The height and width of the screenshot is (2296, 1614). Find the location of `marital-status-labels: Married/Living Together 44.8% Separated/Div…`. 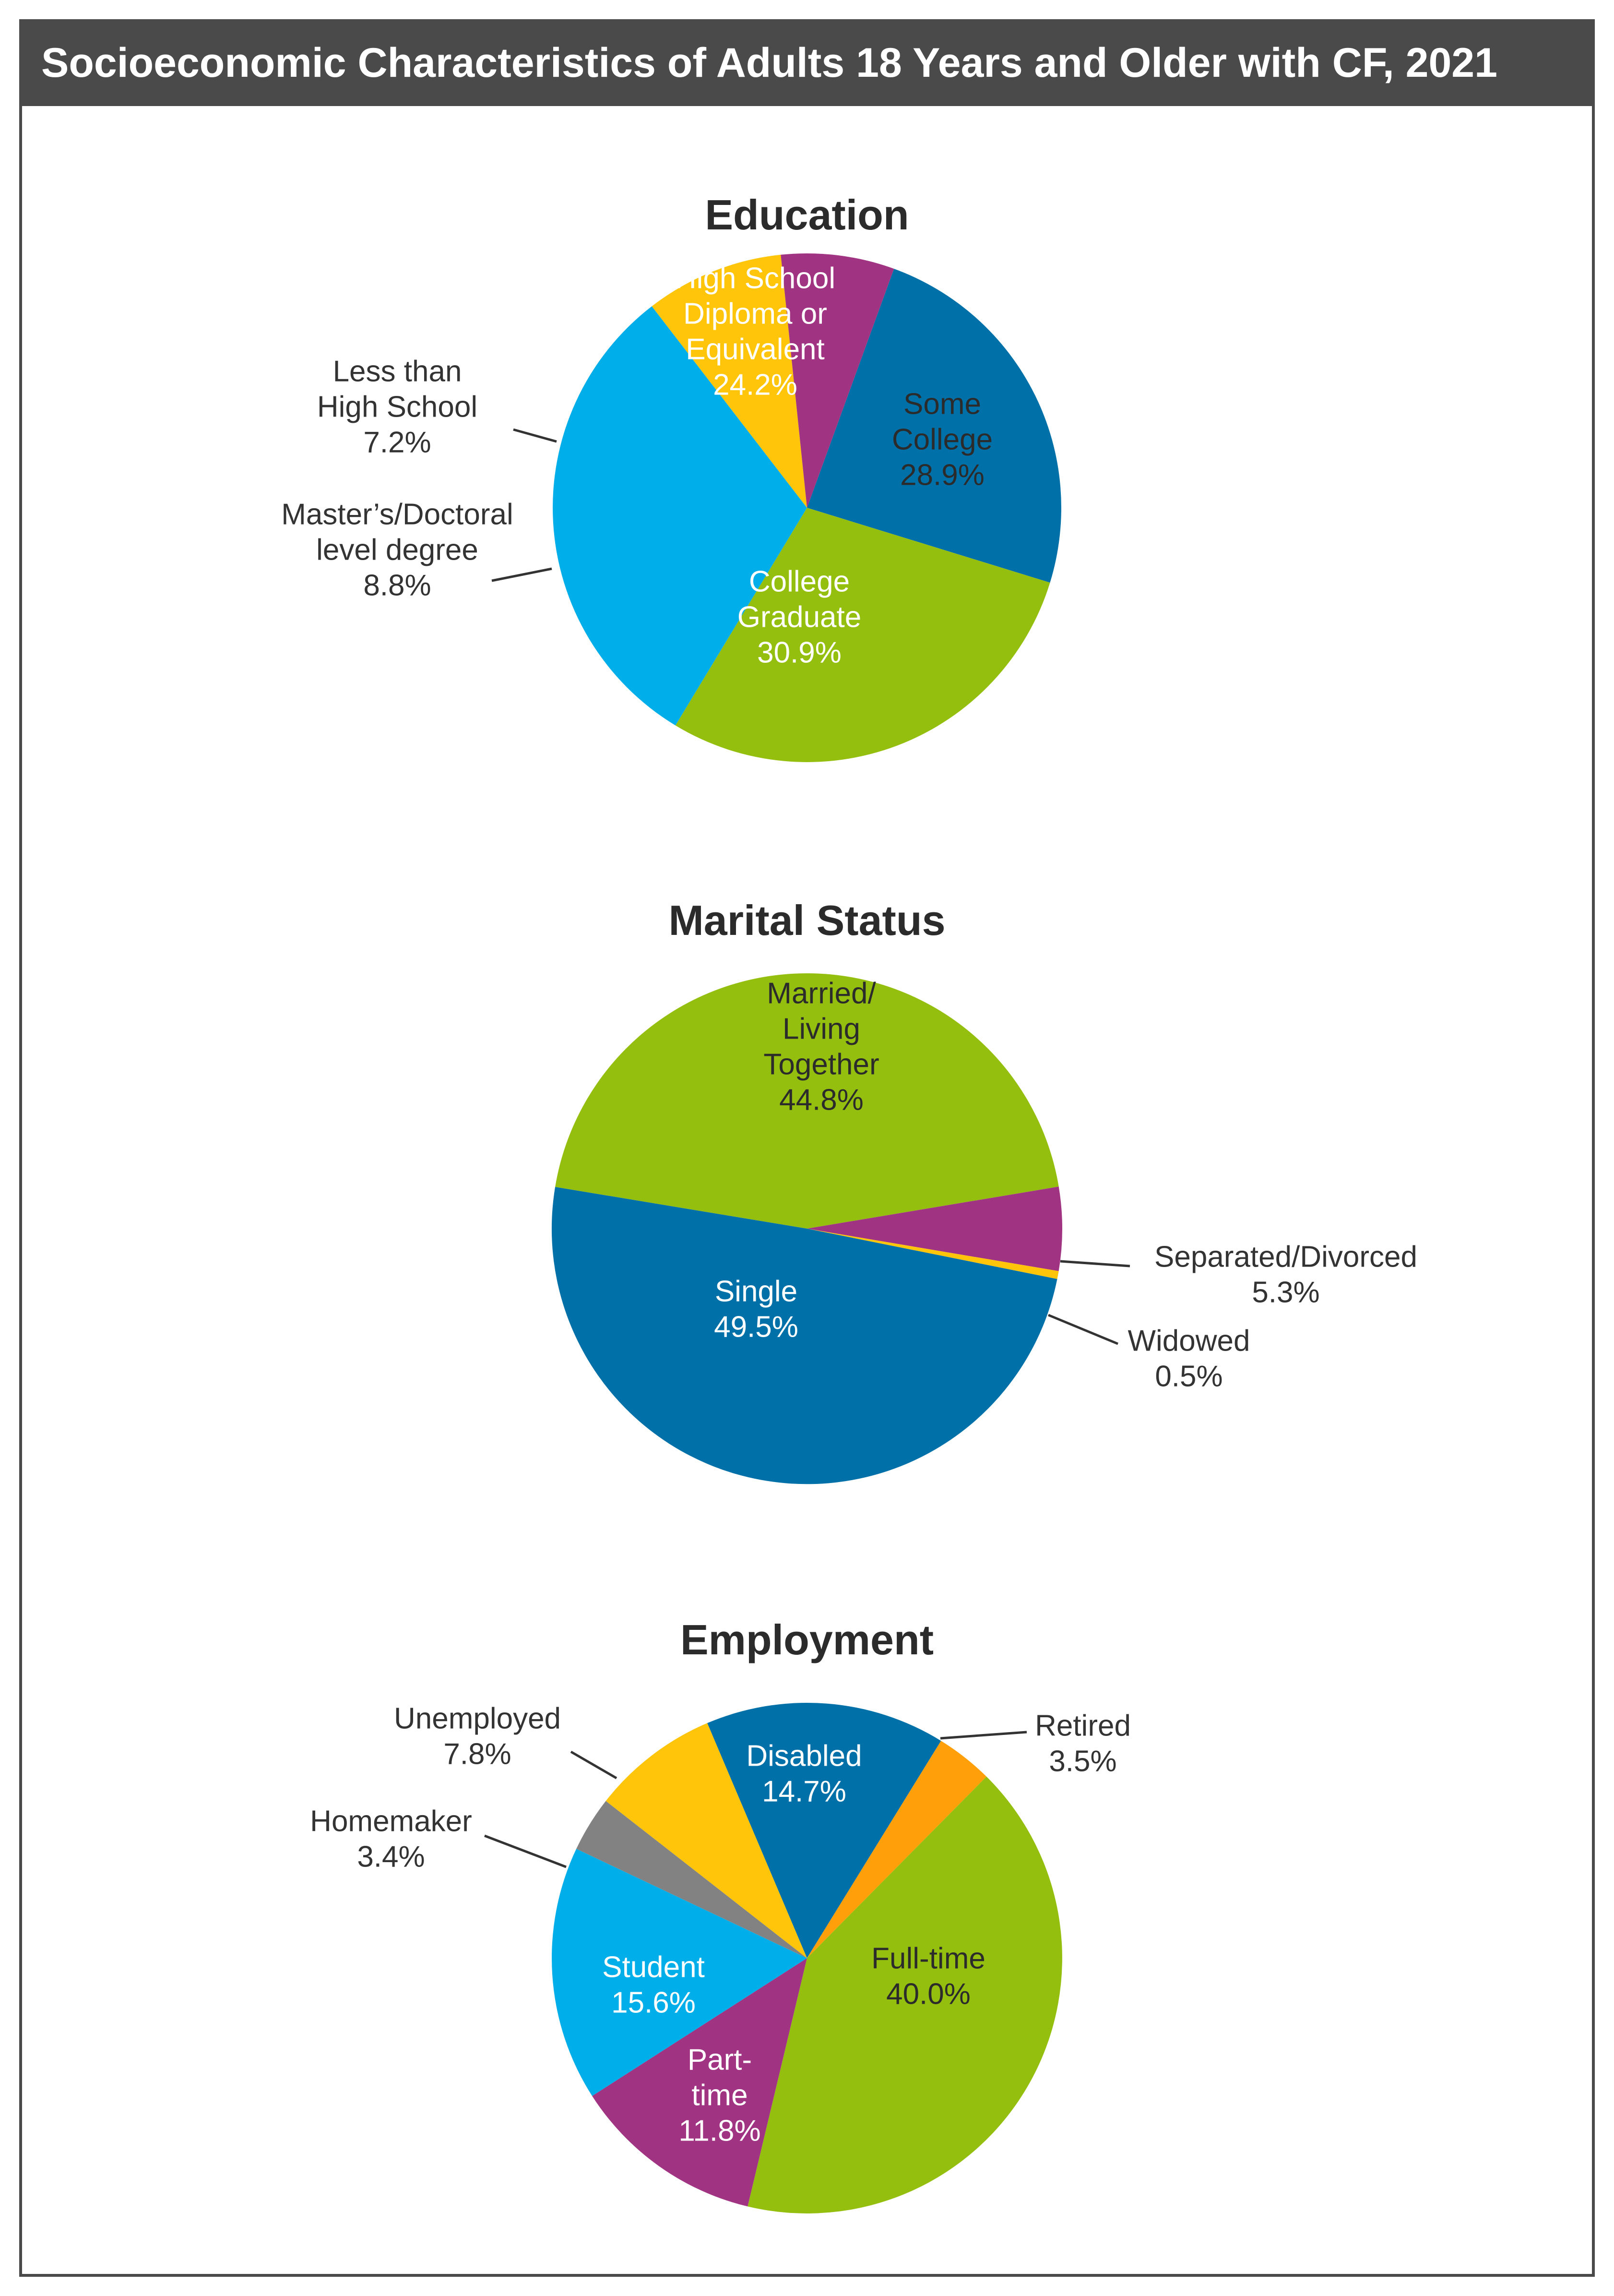

marital-status-labels: Married/Living Together 44.8% Separated/Div… is located at coordinates (1065, 1185).